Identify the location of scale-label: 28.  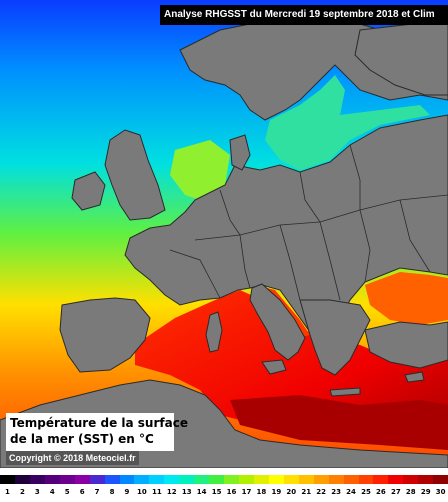
(410, 492).